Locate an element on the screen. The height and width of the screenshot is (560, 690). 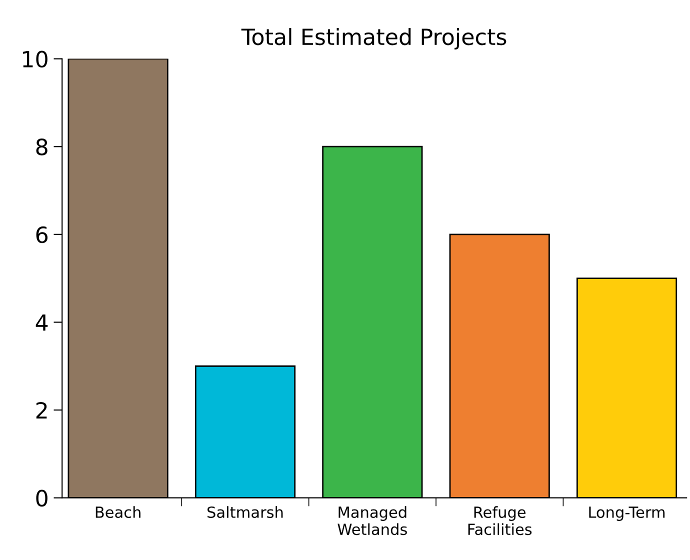
y-tick-label: 4 is located at coordinates (42, 322).